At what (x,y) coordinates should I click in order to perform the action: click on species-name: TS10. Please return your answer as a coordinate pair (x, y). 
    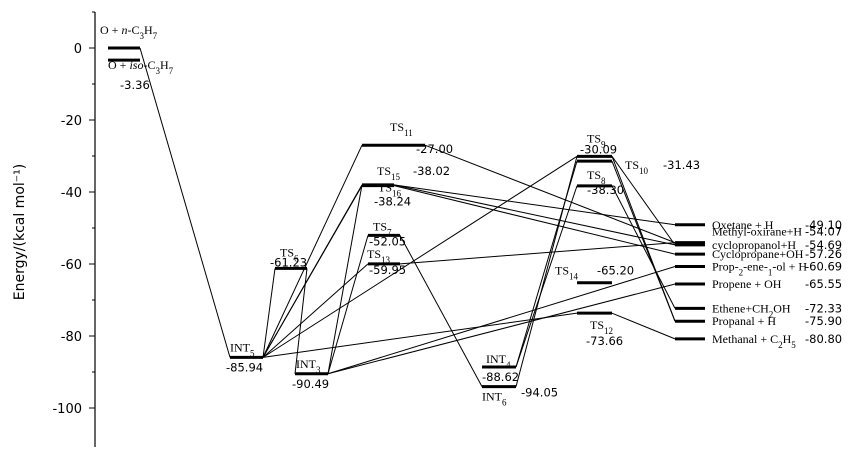
    Looking at the image, I should click on (637, 167).